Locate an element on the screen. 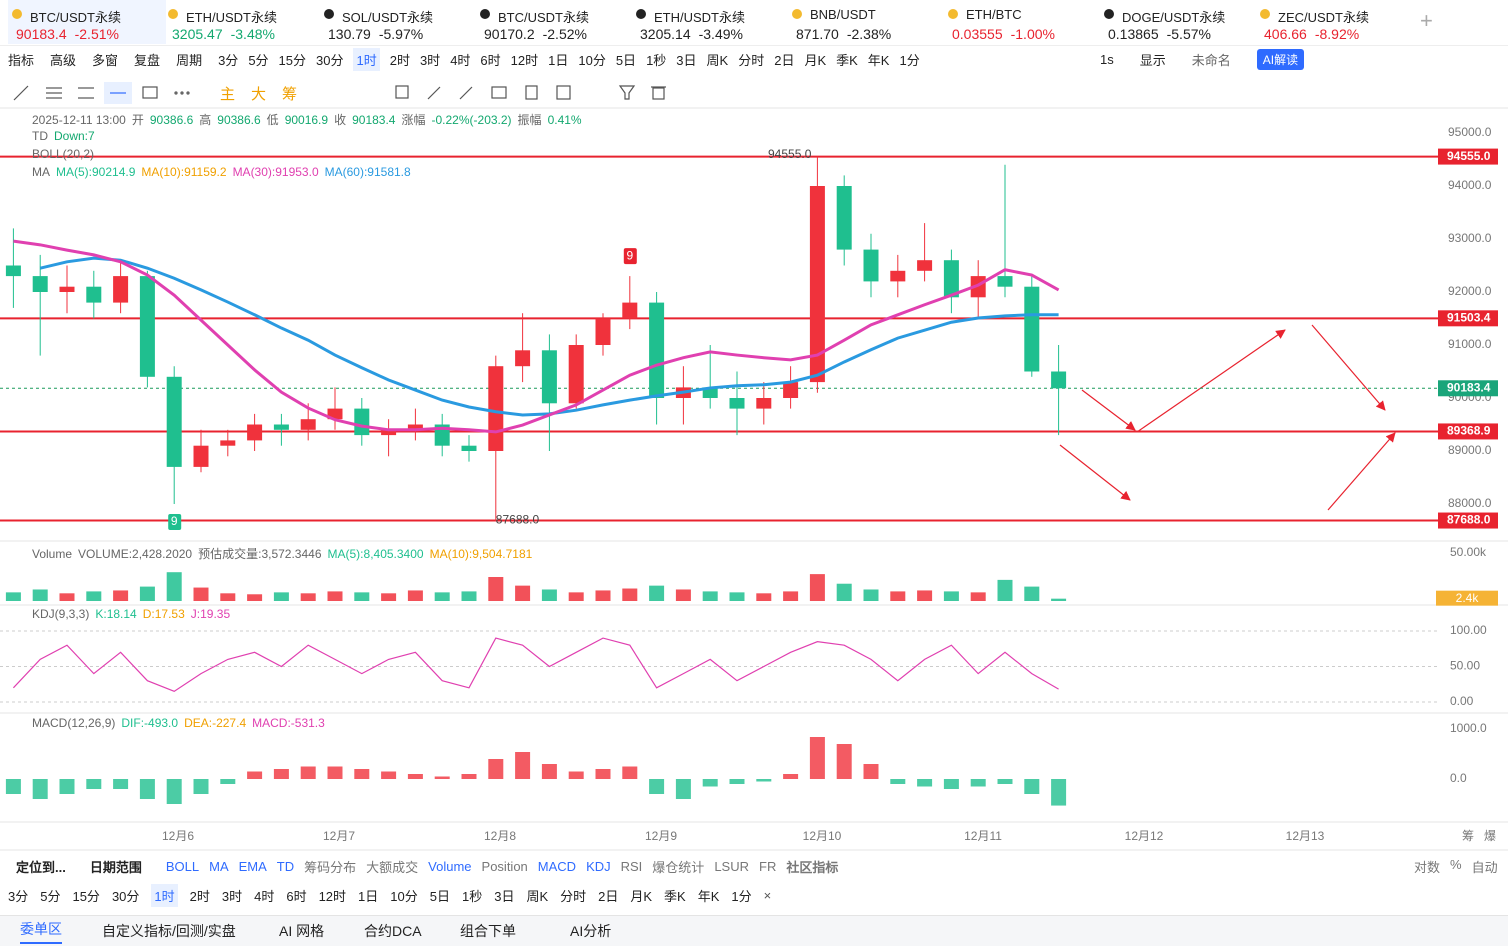 The height and width of the screenshot is (946, 1508). indicator-toggle: FR is located at coordinates (768, 866).